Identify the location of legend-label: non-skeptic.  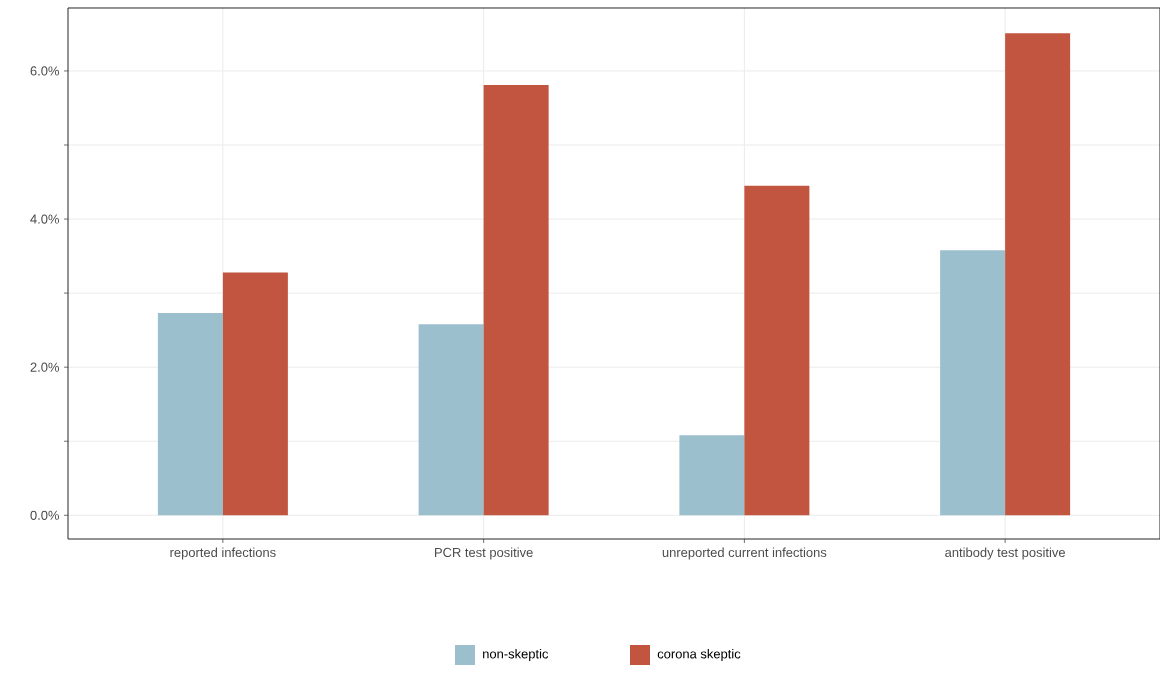
(516, 655).